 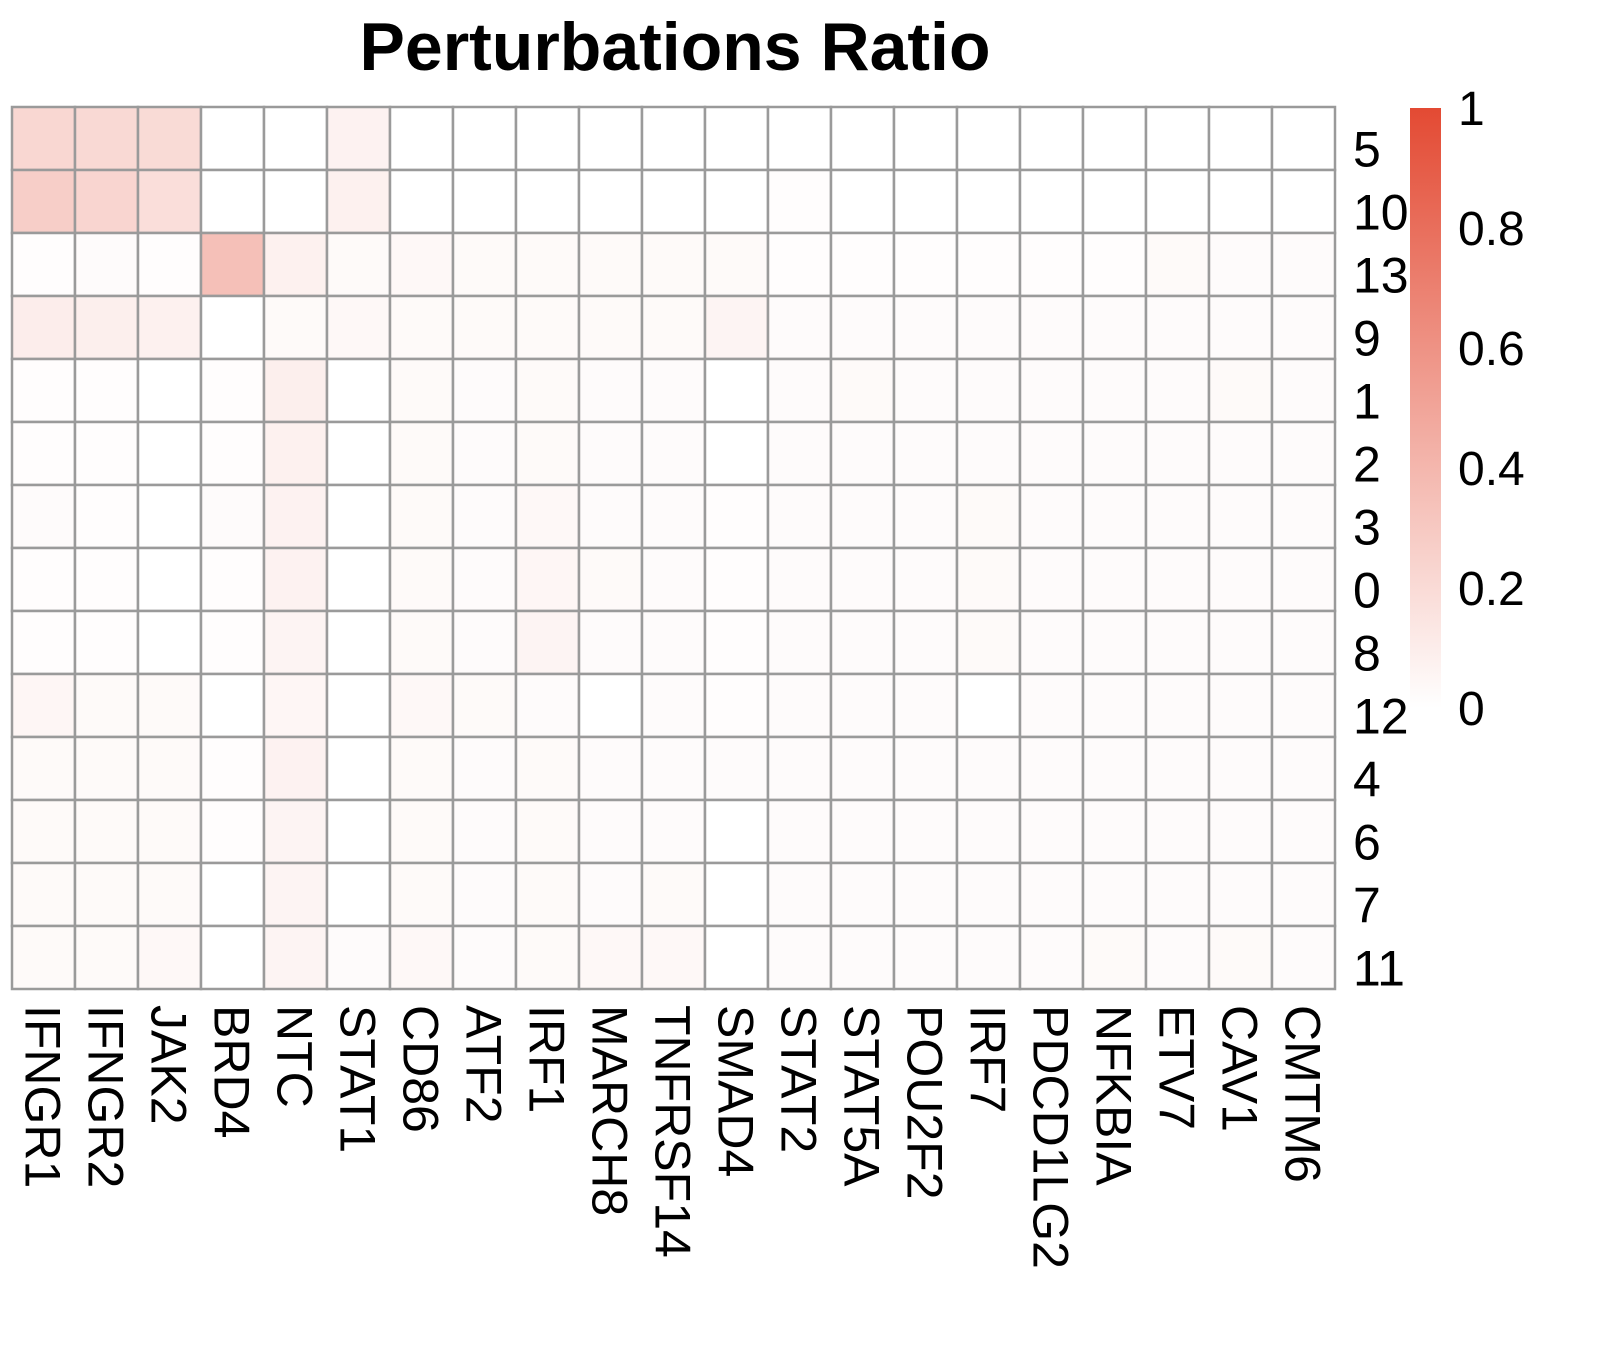 I want to click on row-label: 2, so click(x=1367, y=465).